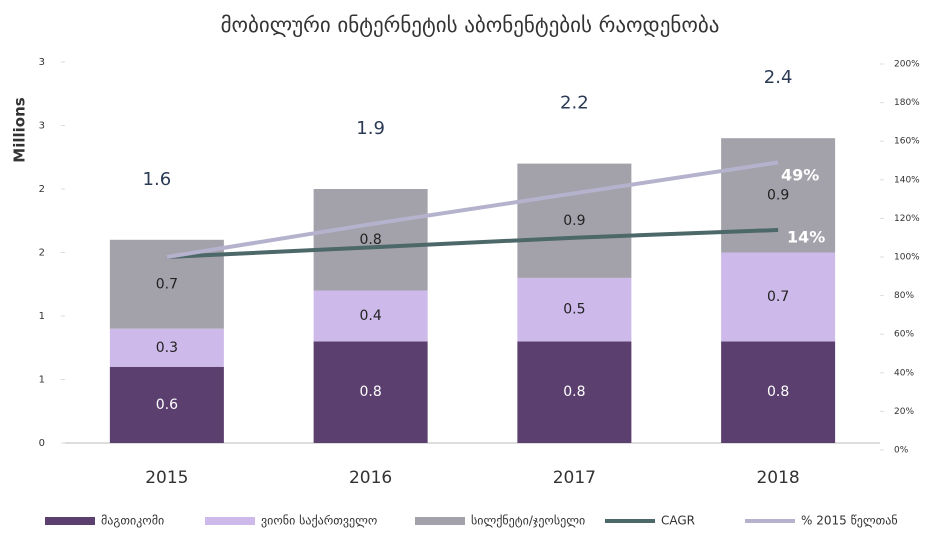 The image size is (929, 535). What do you see at coordinates (907, 103) in the screenshot?
I see `y2-tick-label: 180%` at bounding box center [907, 103].